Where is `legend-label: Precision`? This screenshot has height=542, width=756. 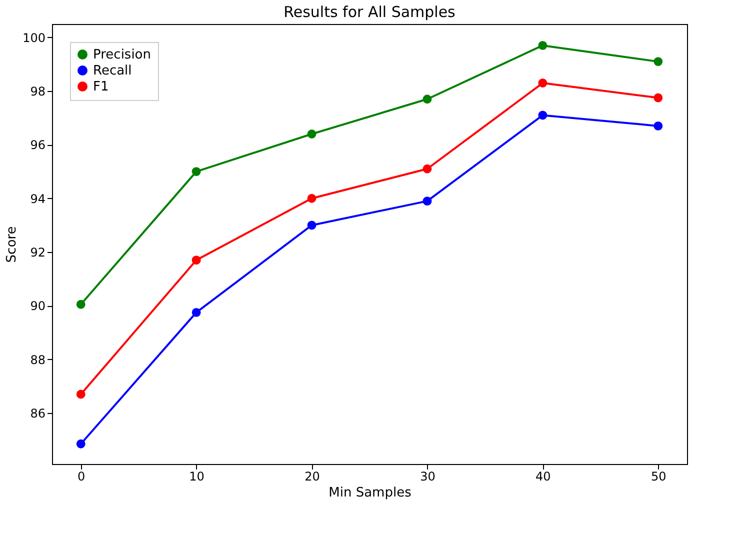 legend-label: Precision is located at coordinates (122, 55).